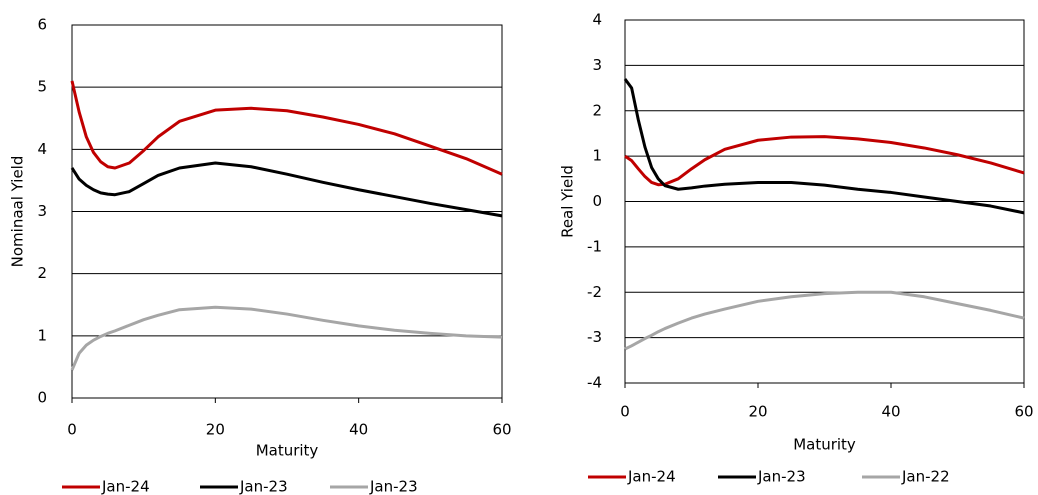  What do you see at coordinates (925, 477) in the screenshot?
I see `legend-label: Jan-22` at bounding box center [925, 477].